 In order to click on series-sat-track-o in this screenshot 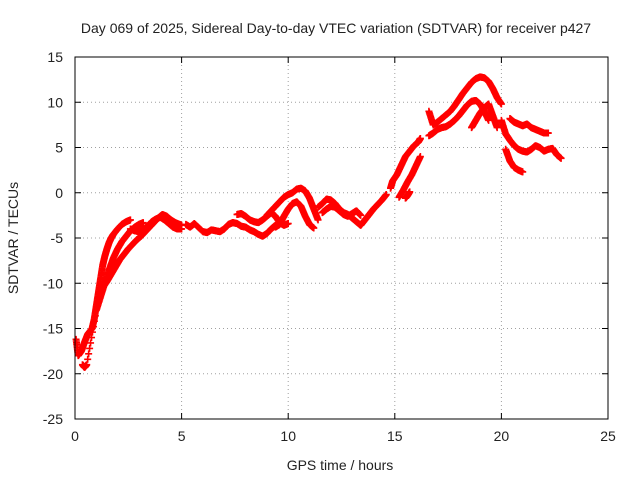, I will do `click(459, 118)`.